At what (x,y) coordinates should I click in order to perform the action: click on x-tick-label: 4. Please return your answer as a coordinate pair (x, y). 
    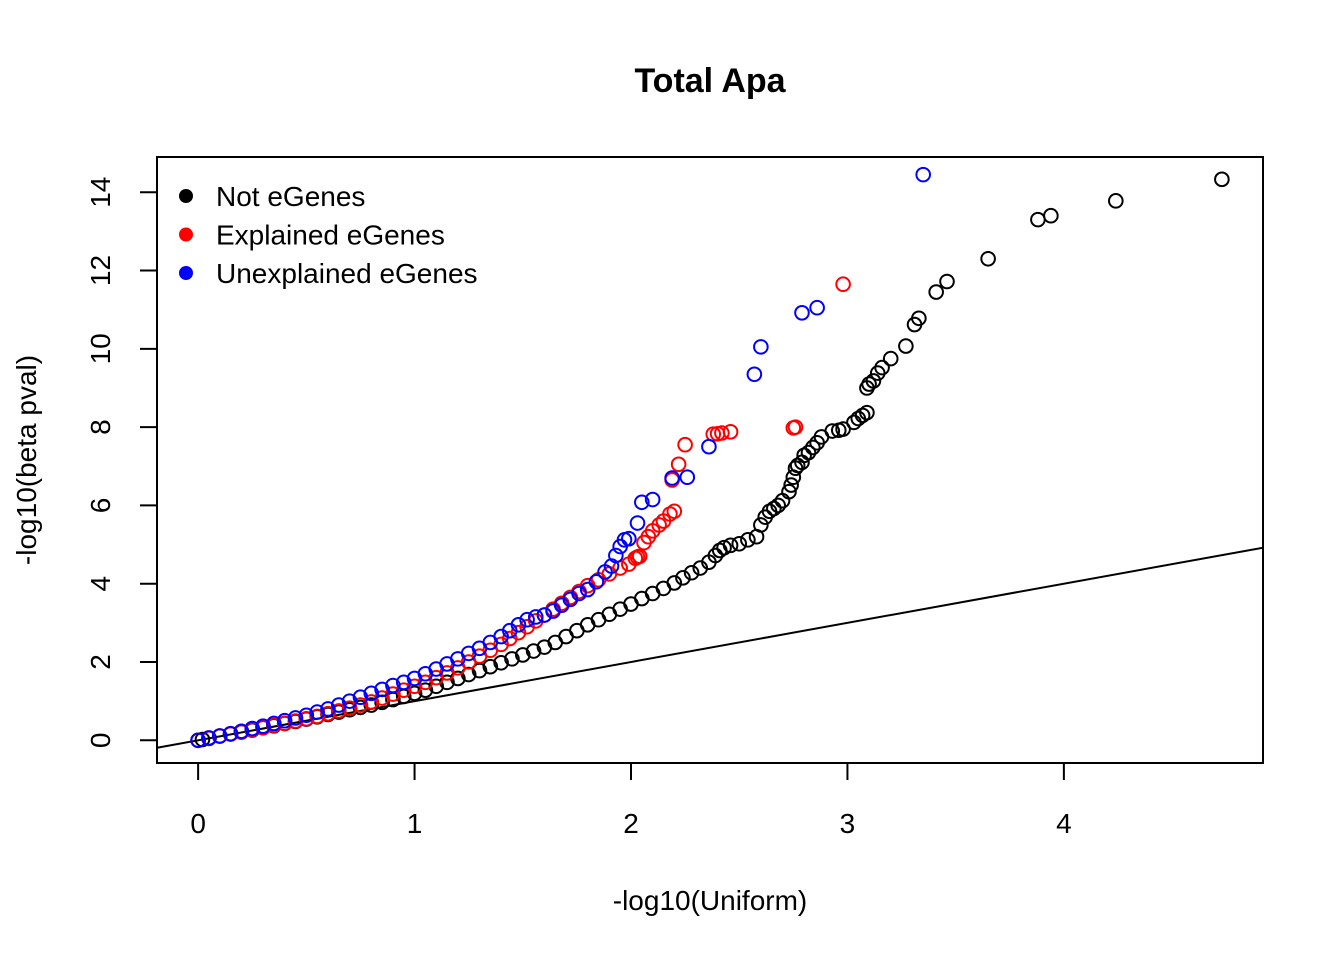
    Looking at the image, I should click on (1064, 823).